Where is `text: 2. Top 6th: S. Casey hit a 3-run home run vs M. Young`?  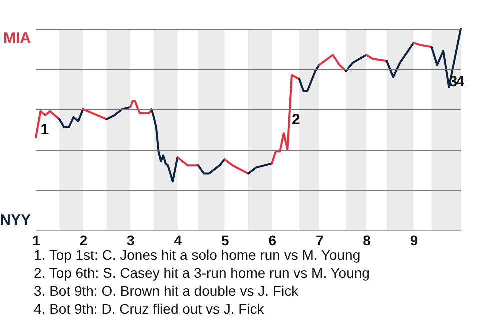 text: 2. Top 6th: S. Casey hit a 3-run home run vs M. Young is located at coordinates (202, 273).